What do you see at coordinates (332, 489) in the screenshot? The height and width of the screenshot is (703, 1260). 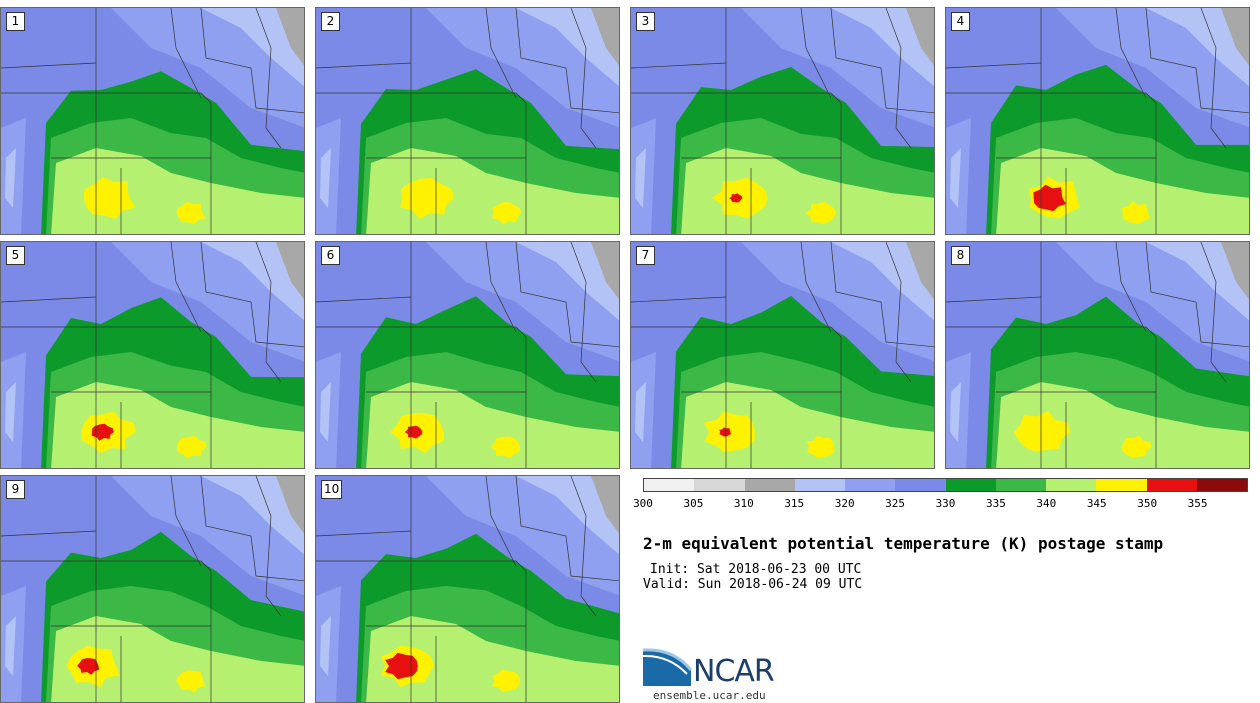 I see `member-number-label: 10` at bounding box center [332, 489].